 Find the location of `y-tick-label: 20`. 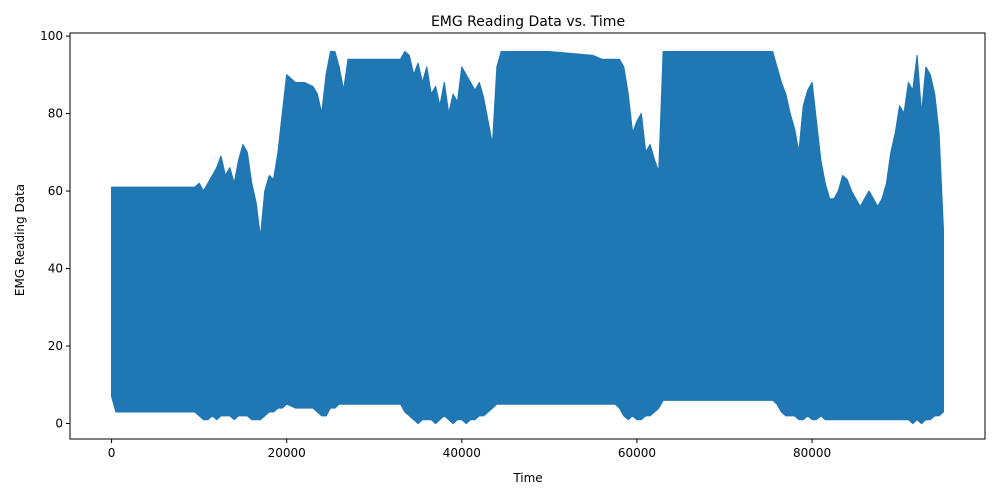

y-tick-label: 20 is located at coordinates (55, 346).